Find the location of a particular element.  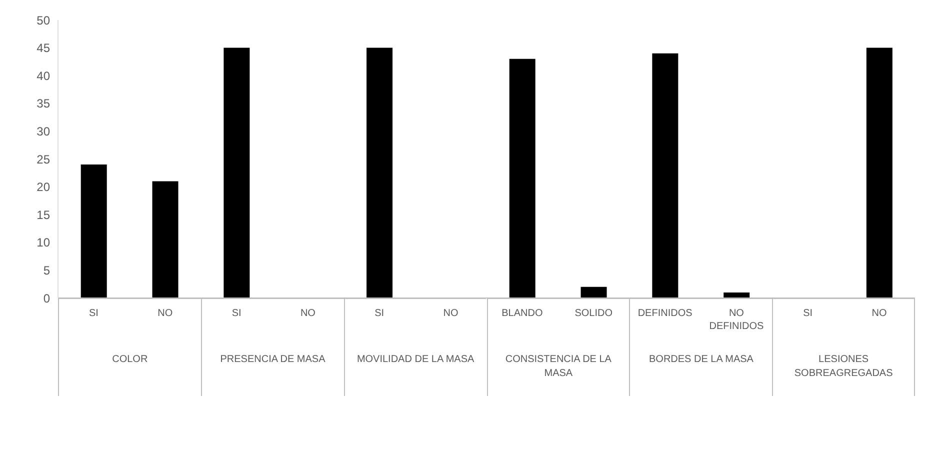

y-tick-label: 30 is located at coordinates (43, 131).